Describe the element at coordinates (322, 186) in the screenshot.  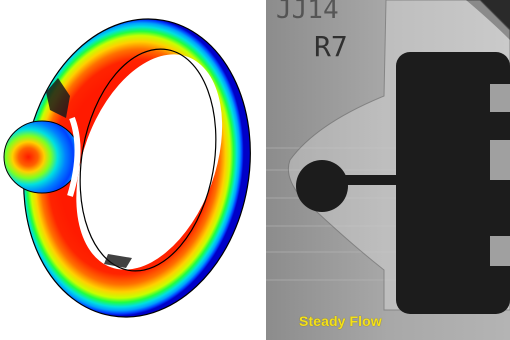
I see `valve-disc` at that location.